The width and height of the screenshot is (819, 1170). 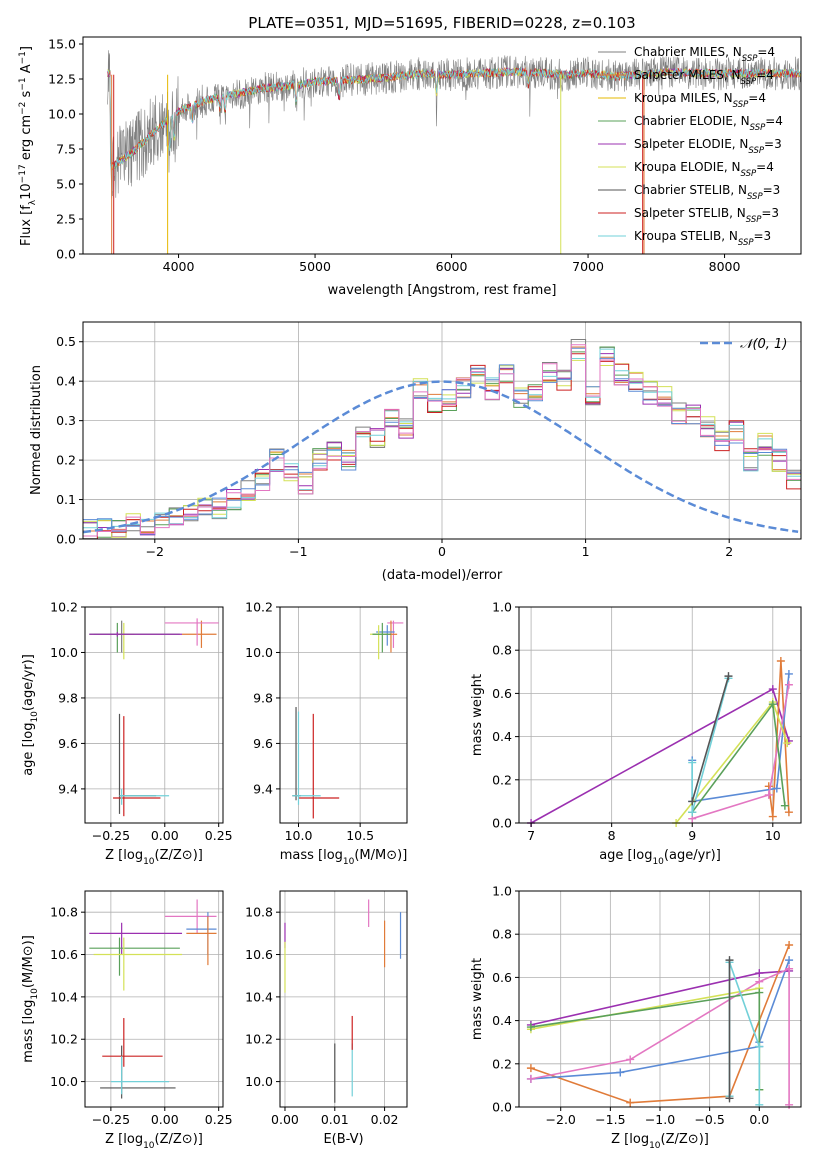 I want to click on x-tick-label: 9, so click(x=692, y=835).